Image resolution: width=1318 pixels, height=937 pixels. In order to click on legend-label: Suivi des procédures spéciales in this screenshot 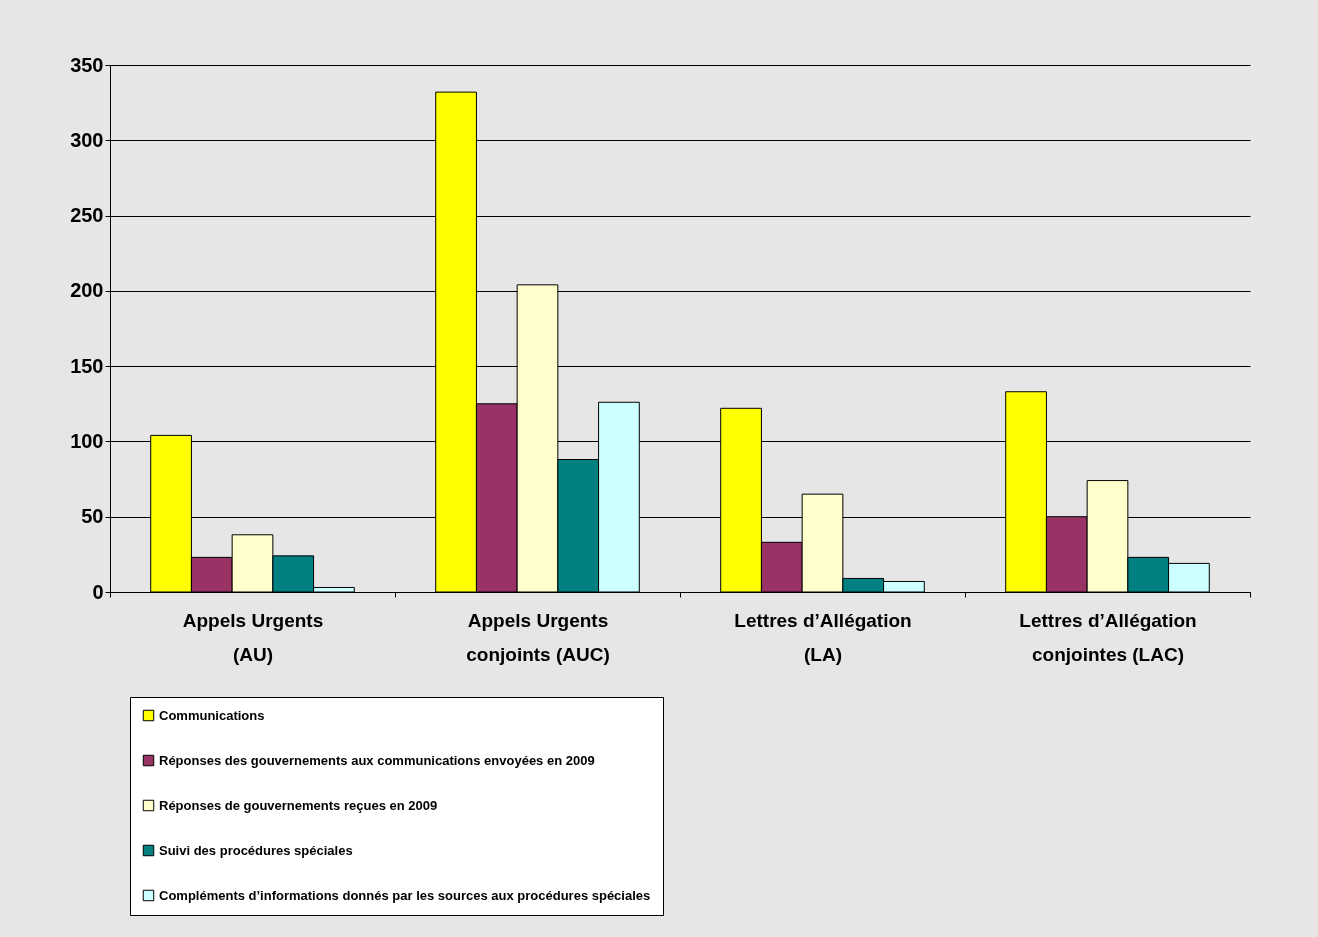, I will do `click(256, 850)`.